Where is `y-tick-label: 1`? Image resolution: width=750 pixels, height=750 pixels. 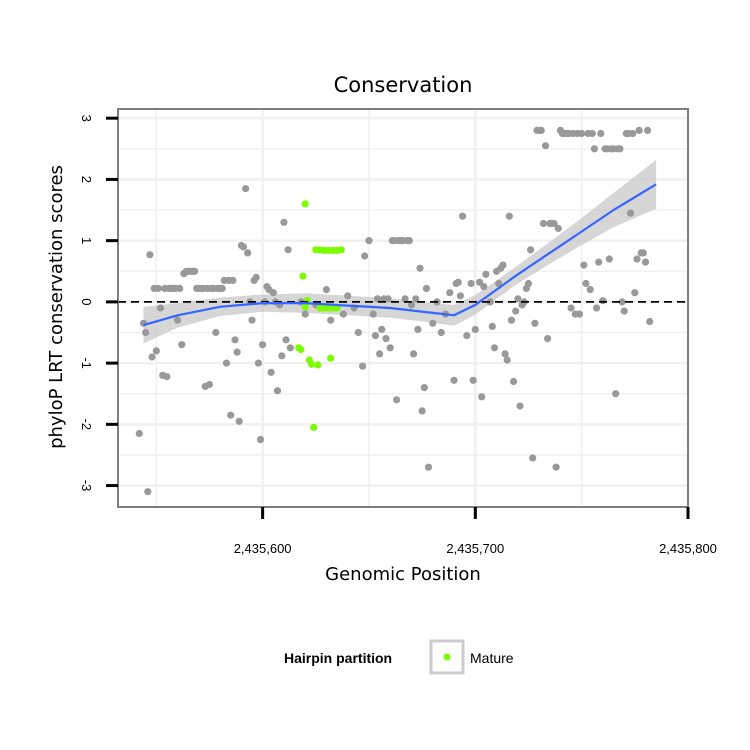
y-tick-label: 1 is located at coordinates (86, 240).